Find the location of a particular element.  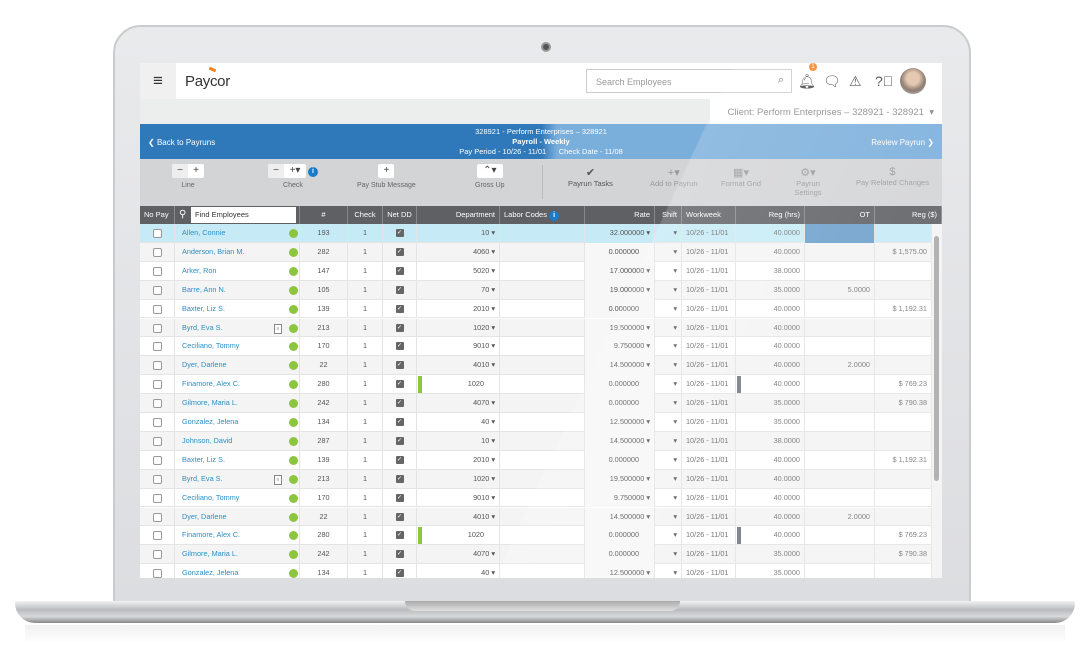

department-cell: 1020 ▾ is located at coordinates (458, 479).